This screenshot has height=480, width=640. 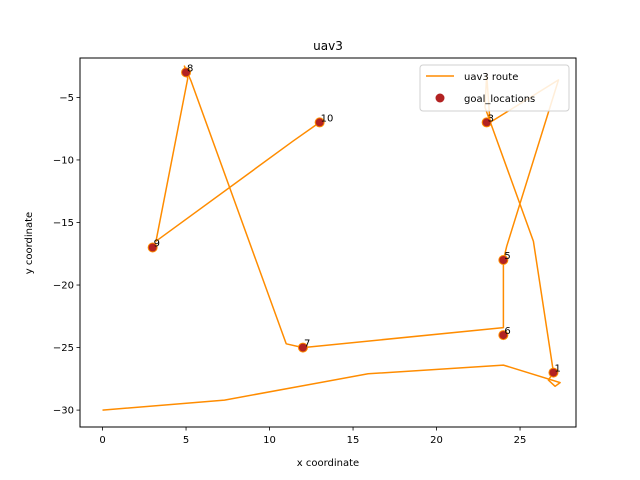 I want to click on goal-label: 6, so click(x=507, y=331).